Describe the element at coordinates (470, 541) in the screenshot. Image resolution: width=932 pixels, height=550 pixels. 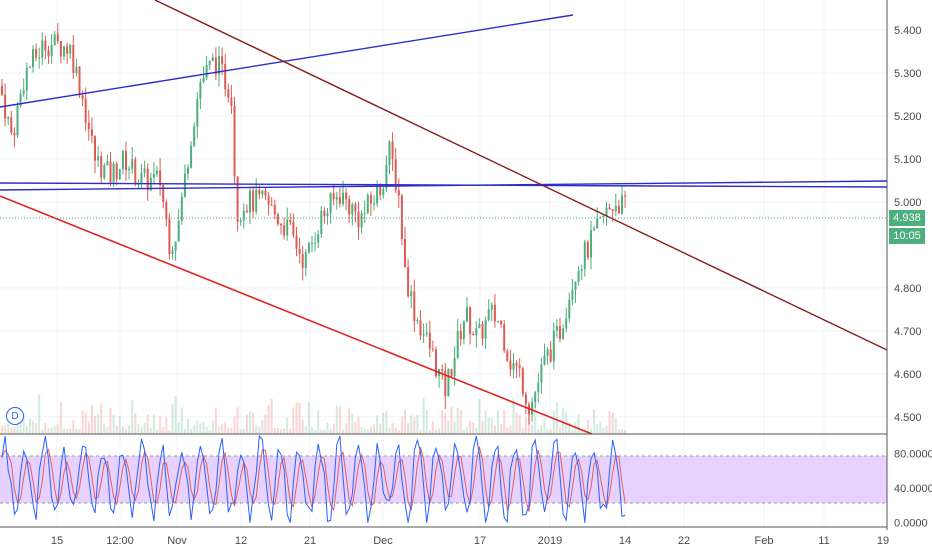
I see `time-axis: 15 12:00 Nov 12 21 Dec 17 2019 14 22 Feb 11 19` at that location.